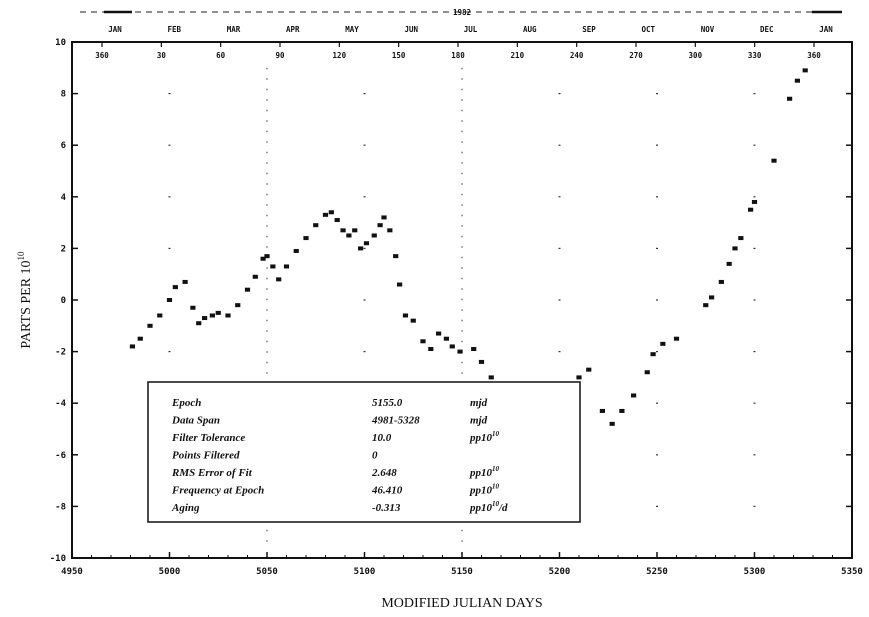 This screenshot has width=869, height=617. Describe the element at coordinates (577, 55) in the screenshot. I see `day-of-year-label: 240` at that location.